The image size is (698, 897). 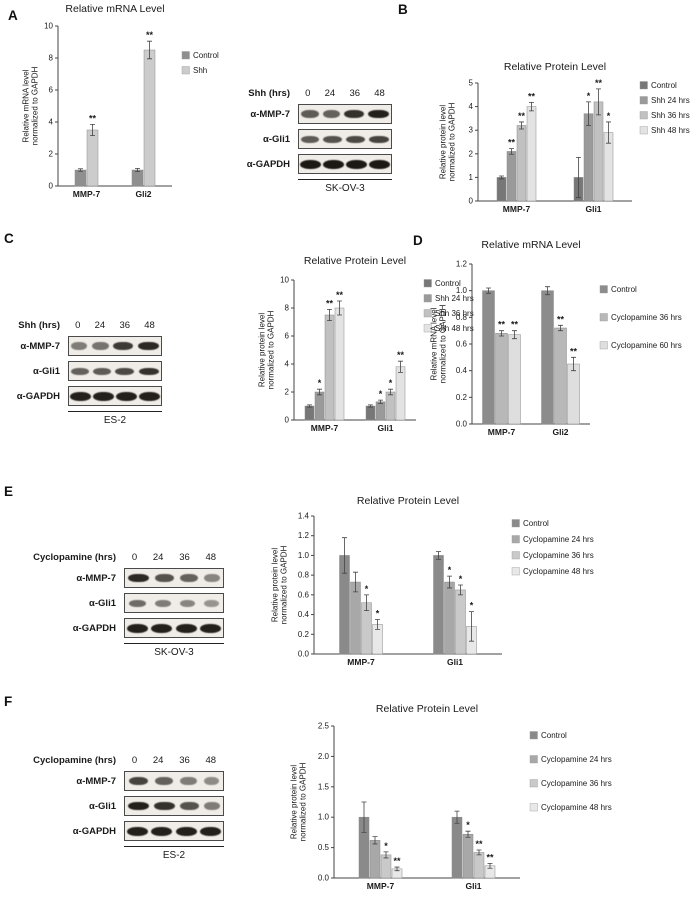 I want to click on x-category-label: Gli2, so click(x=560, y=432).